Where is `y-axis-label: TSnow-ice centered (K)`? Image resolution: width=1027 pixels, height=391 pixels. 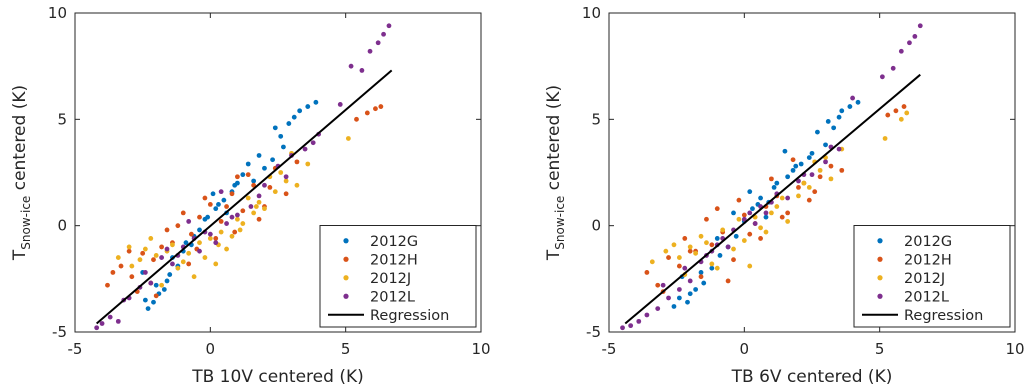
y-axis-label: TSnow-ice centered (K) is located at coordinates (555, 173).